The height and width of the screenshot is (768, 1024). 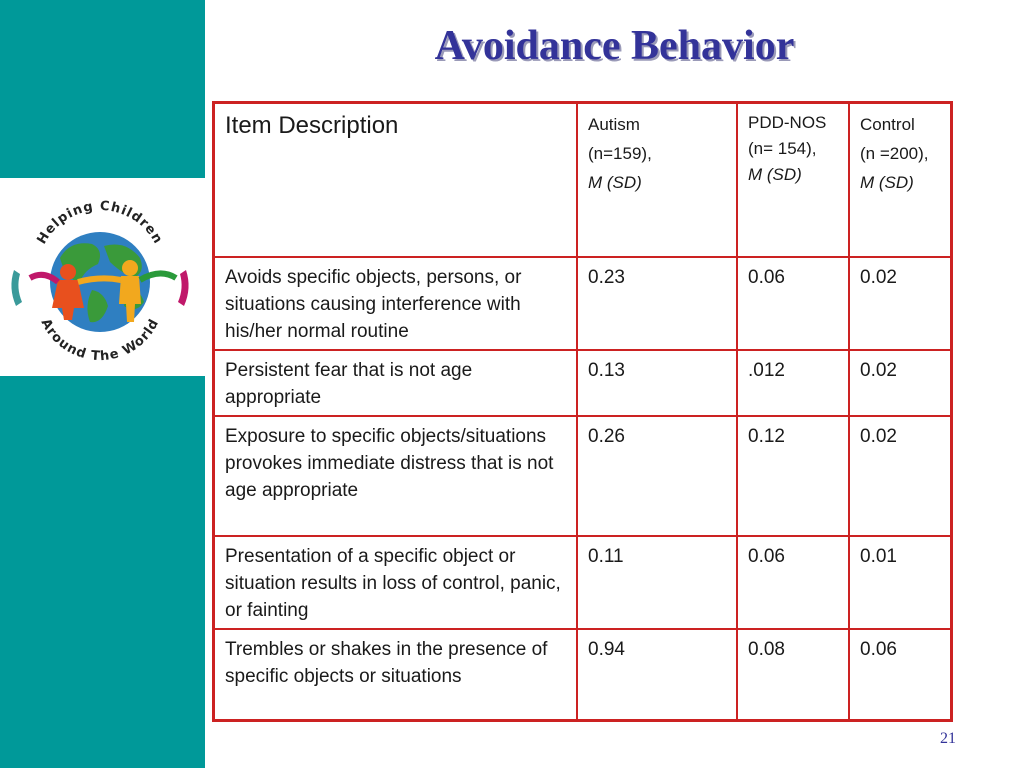 I want to click on row-pdd-value: 0.08, so click(x=793, y=674).